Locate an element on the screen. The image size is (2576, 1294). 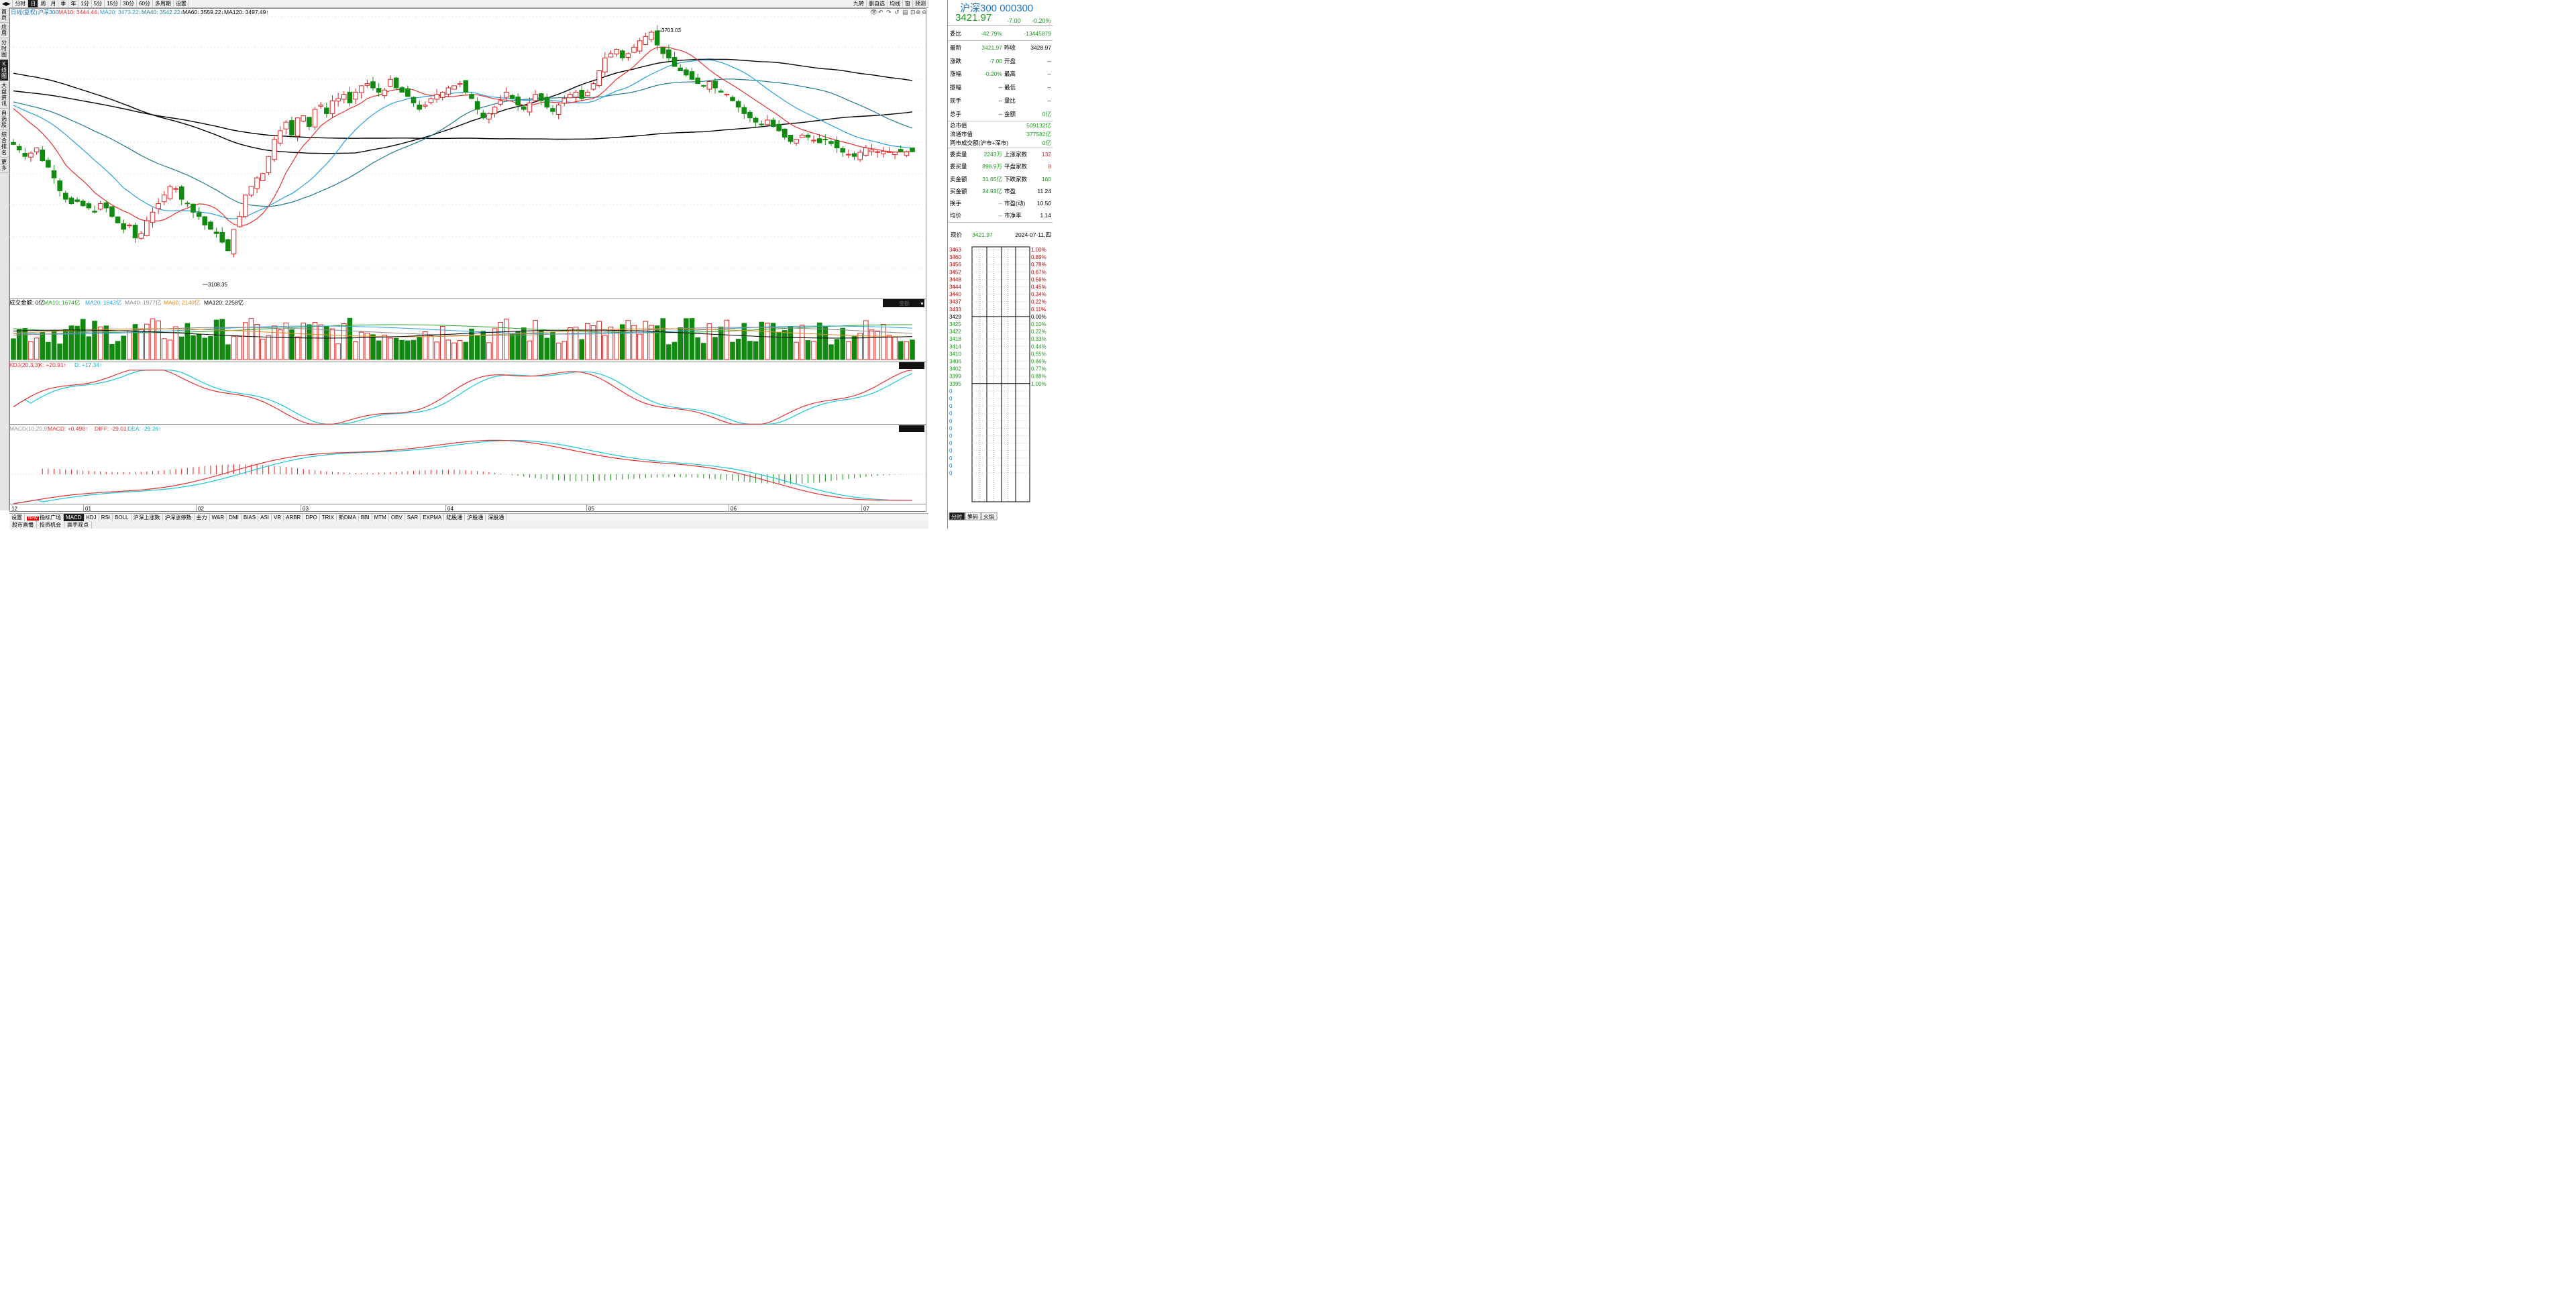
sidebar-item: 分时图 is located at coordinates (4, 49).